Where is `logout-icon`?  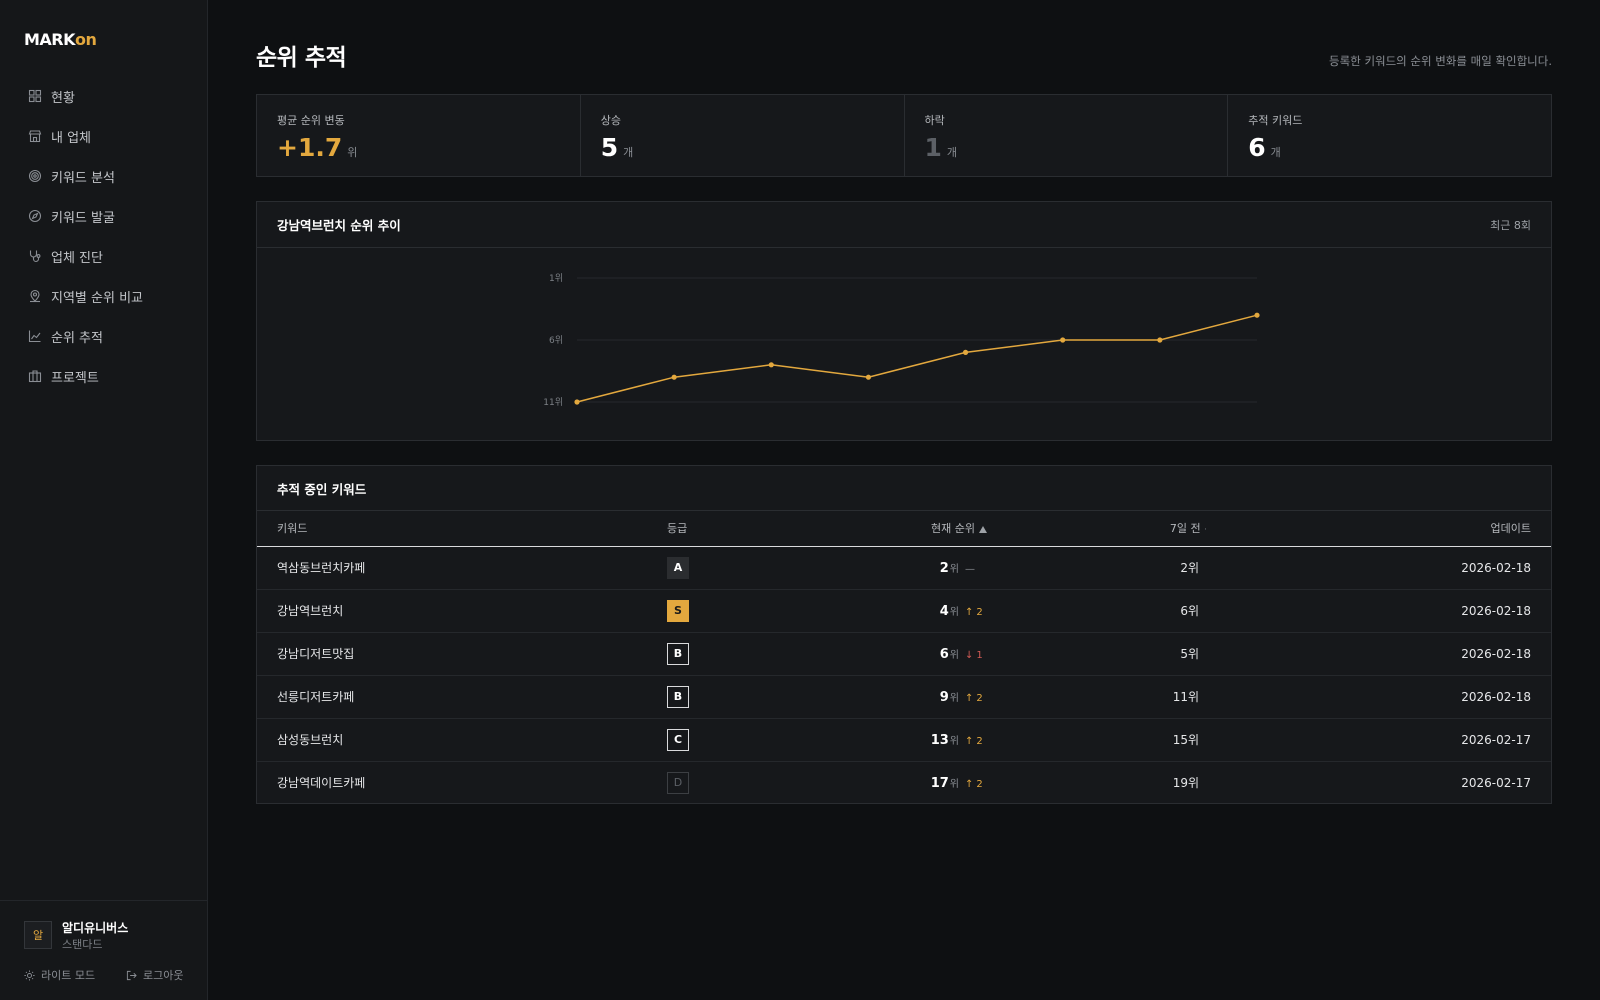 logout-icon is located at coordinates (131, 975).